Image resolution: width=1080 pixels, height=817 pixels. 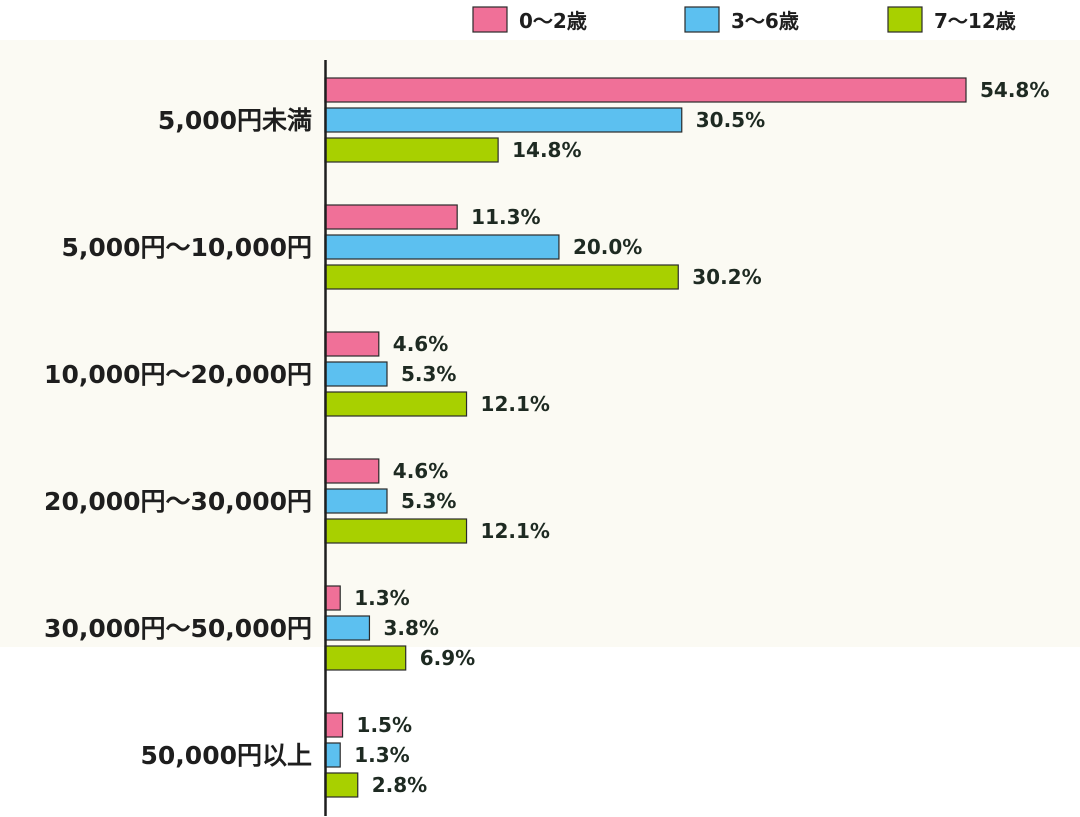 I want to click on category-label: 10,000円～20,000円, so click(x=178, y=374).